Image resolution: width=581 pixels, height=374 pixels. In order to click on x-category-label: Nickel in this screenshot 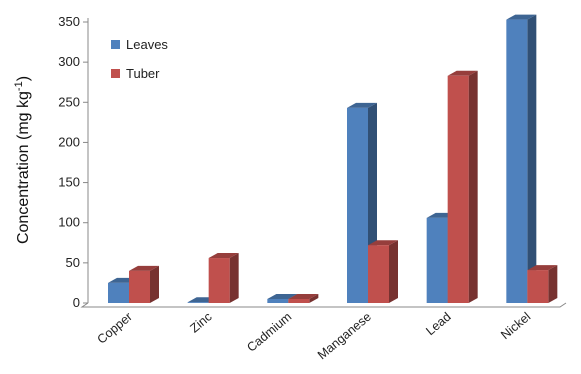, I will do `click(515, 326)`.